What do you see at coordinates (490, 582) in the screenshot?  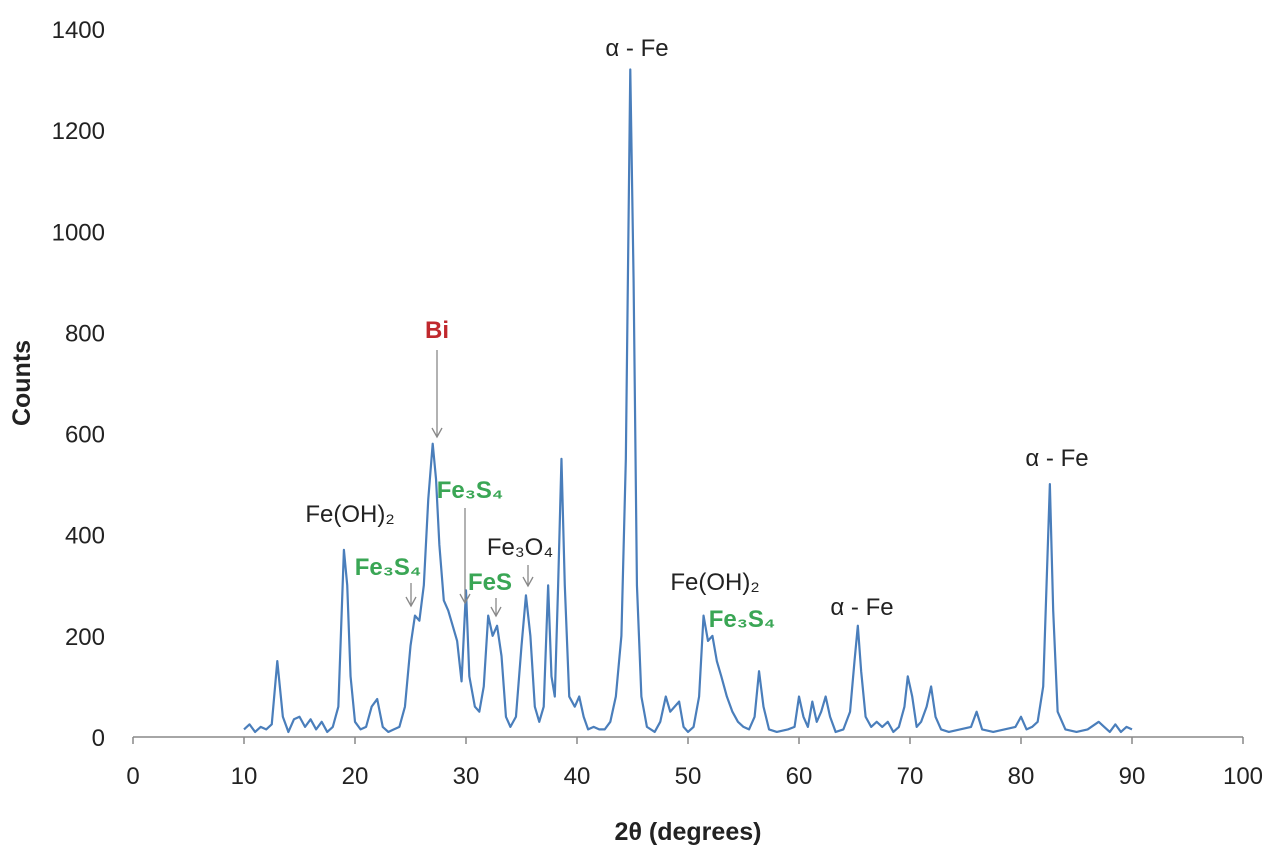 I see `annotation: FeS` at bounding box center [490, 582].